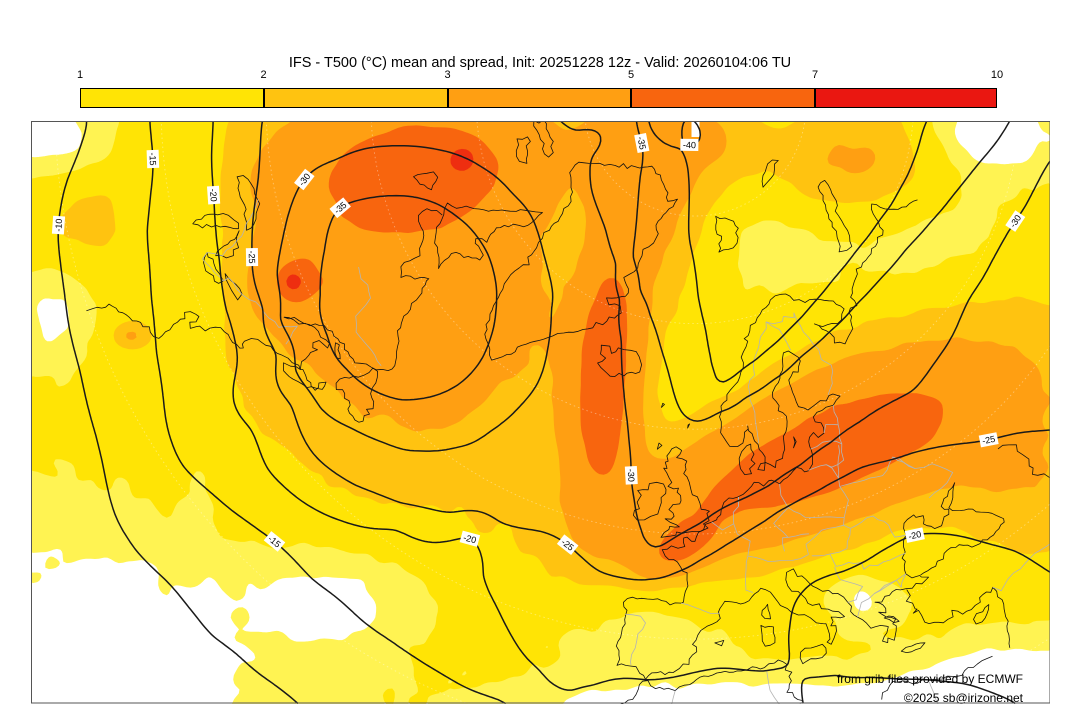  Describe the element at coordinates (58, 225) in the screenshot. I see `svg-text: -10` at that location.